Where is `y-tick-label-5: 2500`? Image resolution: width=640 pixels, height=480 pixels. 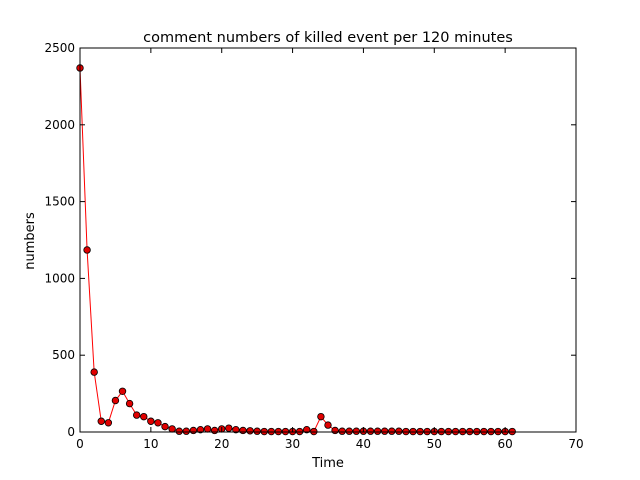
y-tick-label-5: 2500 is located at coordinates (59, 48).